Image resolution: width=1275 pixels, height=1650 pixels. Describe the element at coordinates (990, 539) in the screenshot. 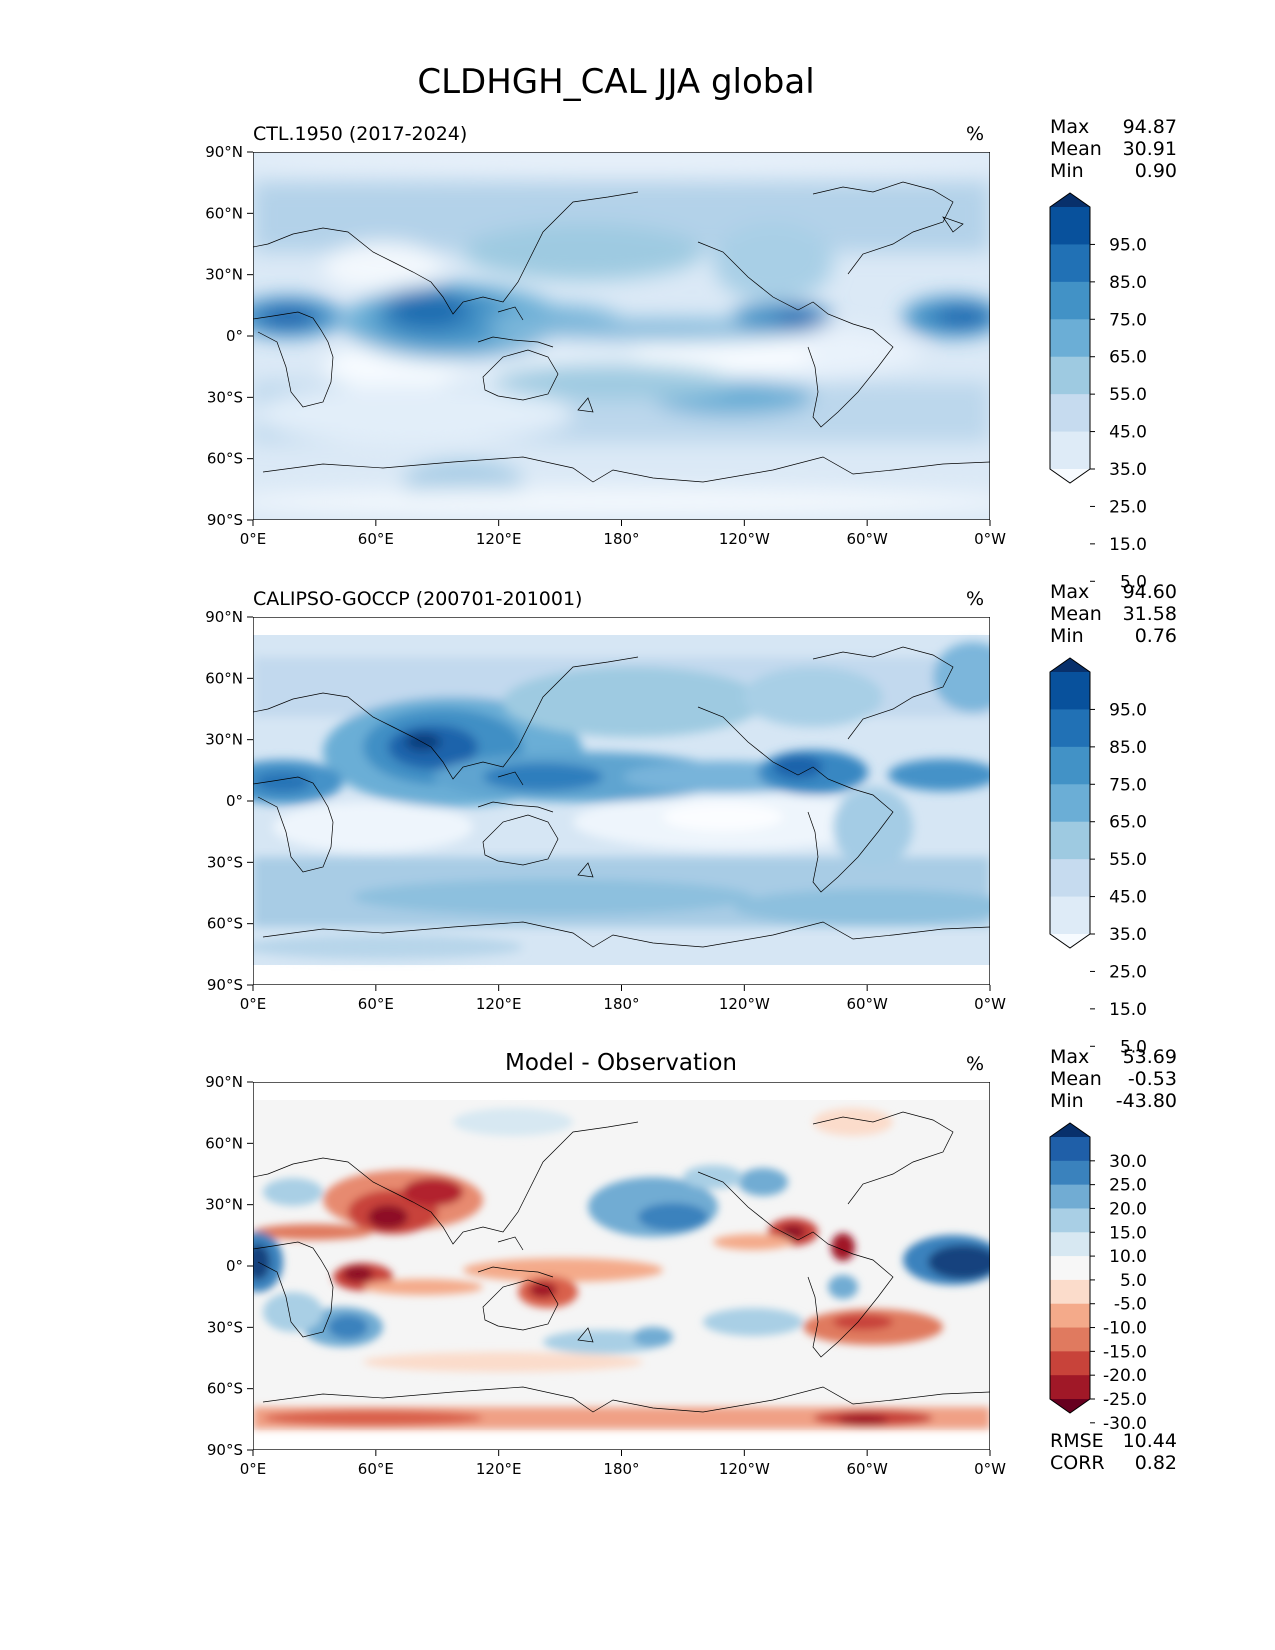

I see `lon-tick-label: 0°W` at that location.